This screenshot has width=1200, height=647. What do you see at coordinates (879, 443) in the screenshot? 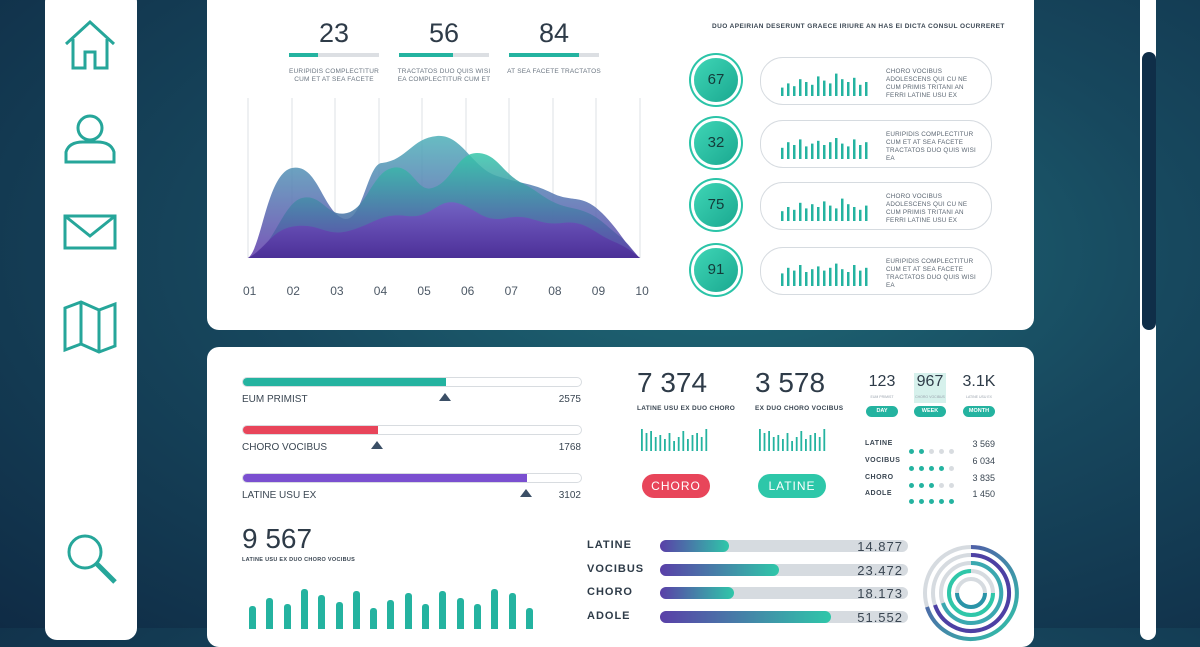
I see `dot-row-label: LATINE` at bounding box center [879, 443].